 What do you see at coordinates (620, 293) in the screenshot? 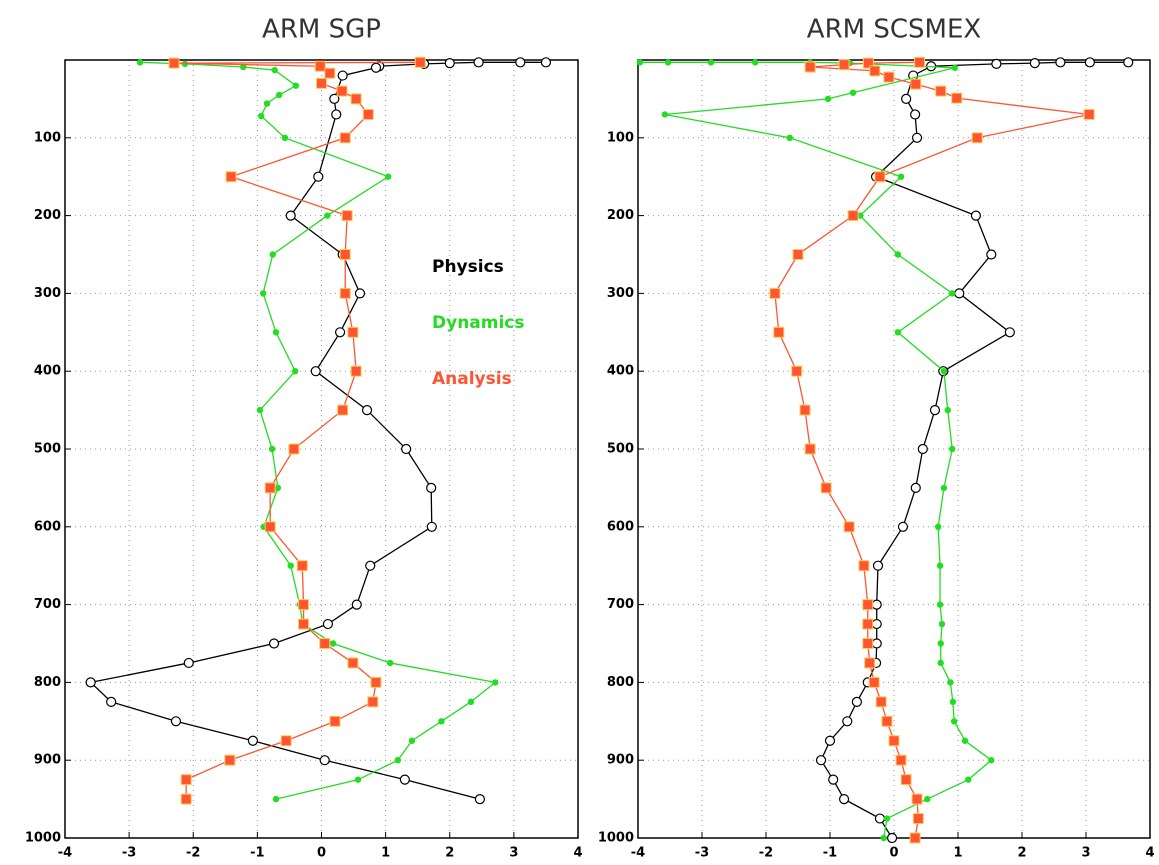
I see `y-tick-label: 300` at bounding box center [620, 293].